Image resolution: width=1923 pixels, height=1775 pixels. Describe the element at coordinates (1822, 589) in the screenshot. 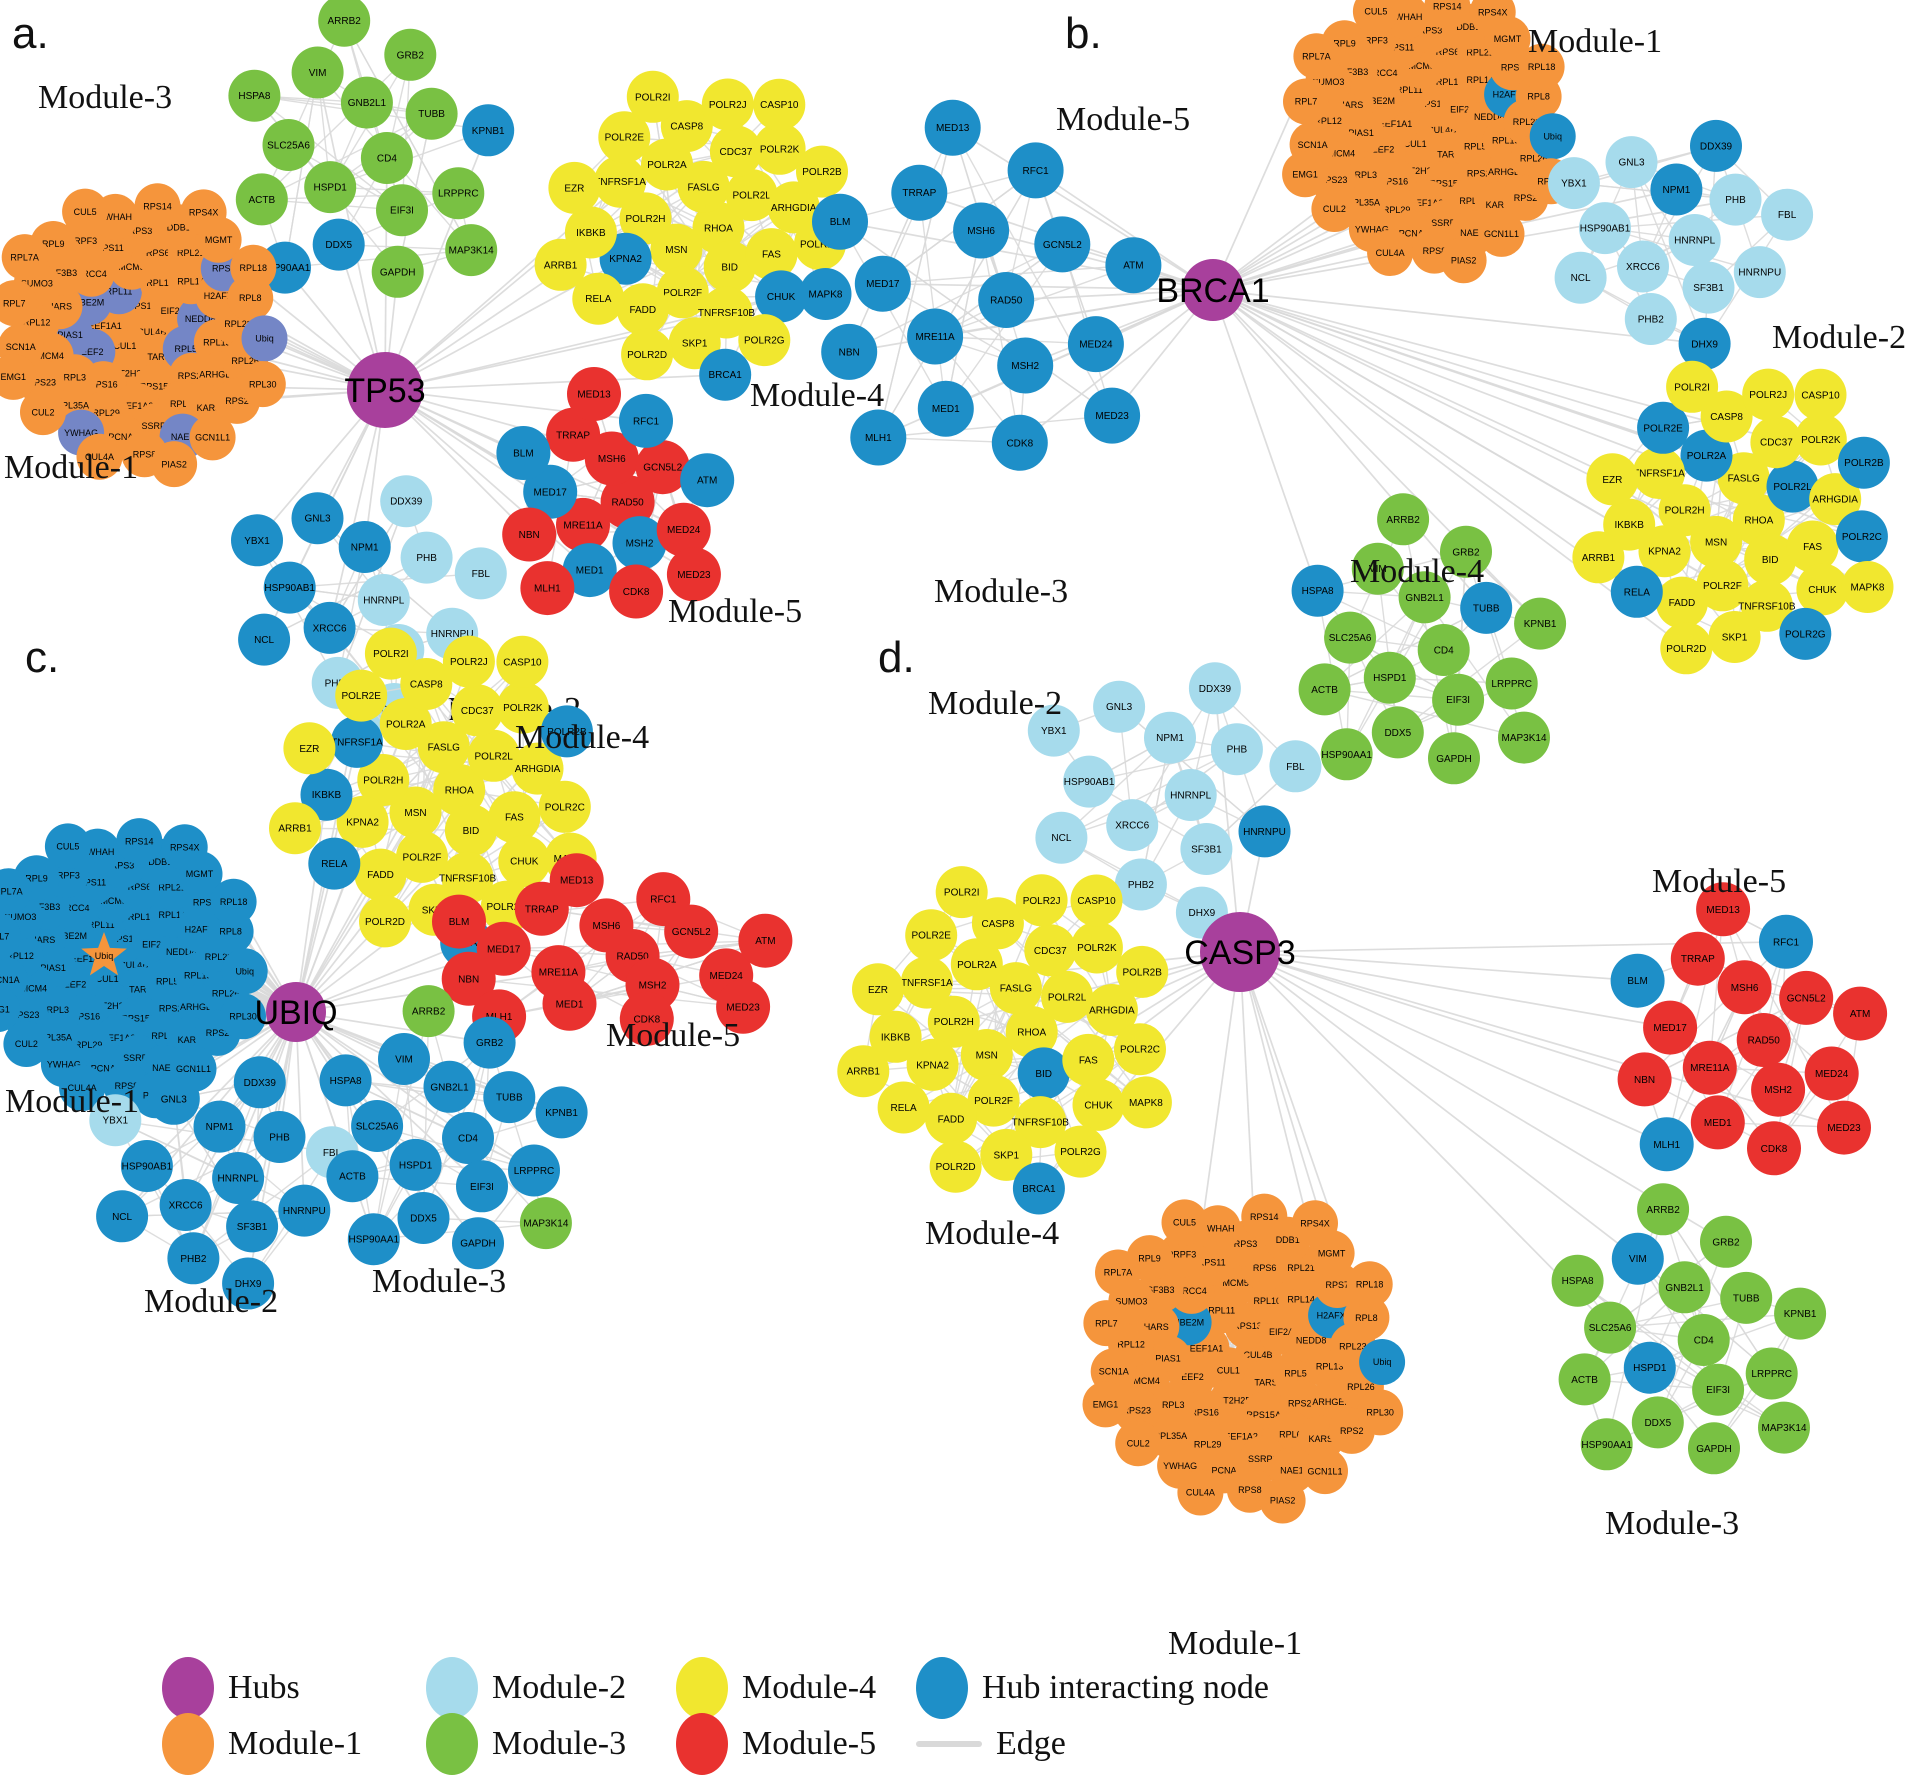

I see `node-CHUK: CHUK` at that location.